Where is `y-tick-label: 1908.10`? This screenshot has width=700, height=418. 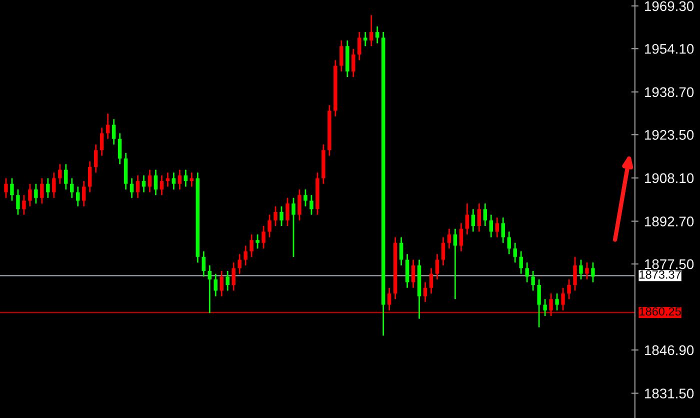
y-tick-label: 1908.10 is located at coordinates (669, 178).